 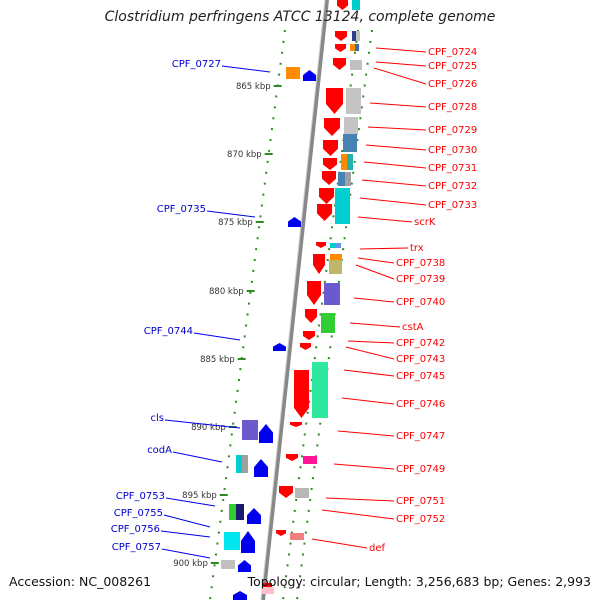 What do you see at coordinates (247, 315) in the screenshot?
I see `ruler-dots-outer-left` at bounding box center [247, 315].